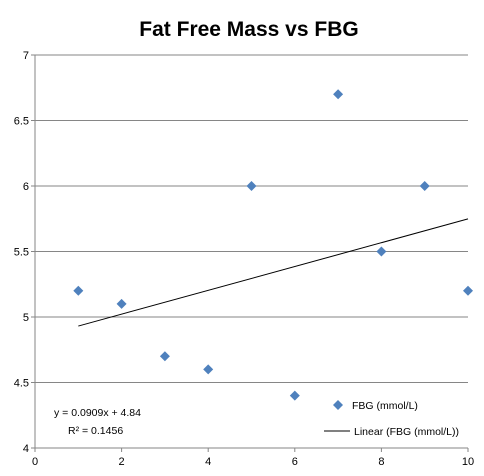  What do you see at coordinates (122, 462) in the screenshot?
I see `x-tick-label-1: 2` at bounding box center [122, 462].